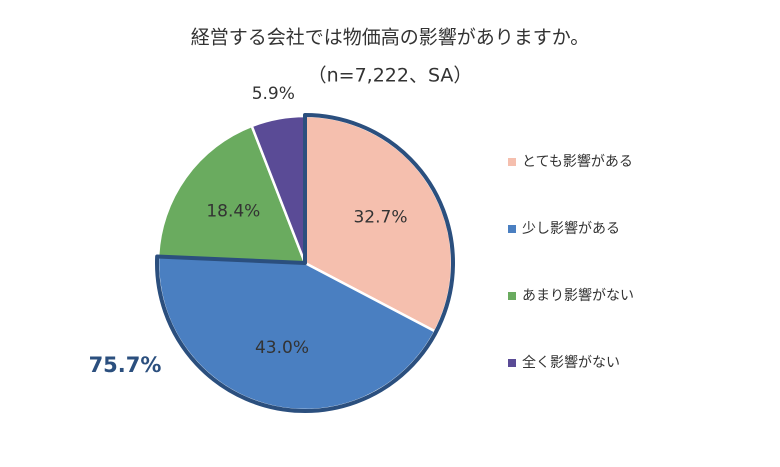 The height and width of the screenshot is (467, 780). I want to click on data-label: 5.9%, so click(273, 94).